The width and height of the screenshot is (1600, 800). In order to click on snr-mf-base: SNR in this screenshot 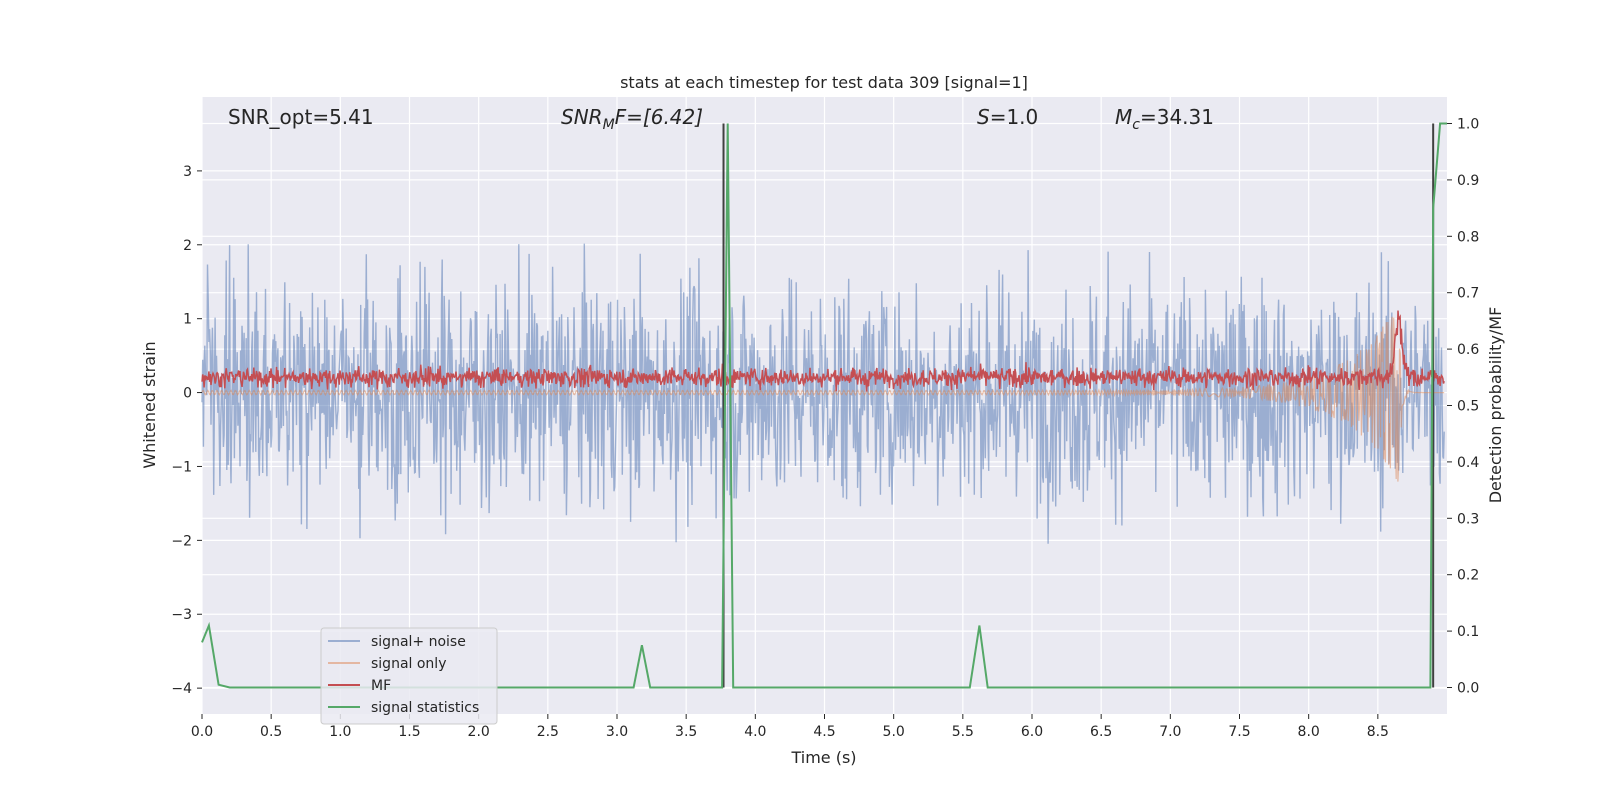, I will do `click(582, 117)`.